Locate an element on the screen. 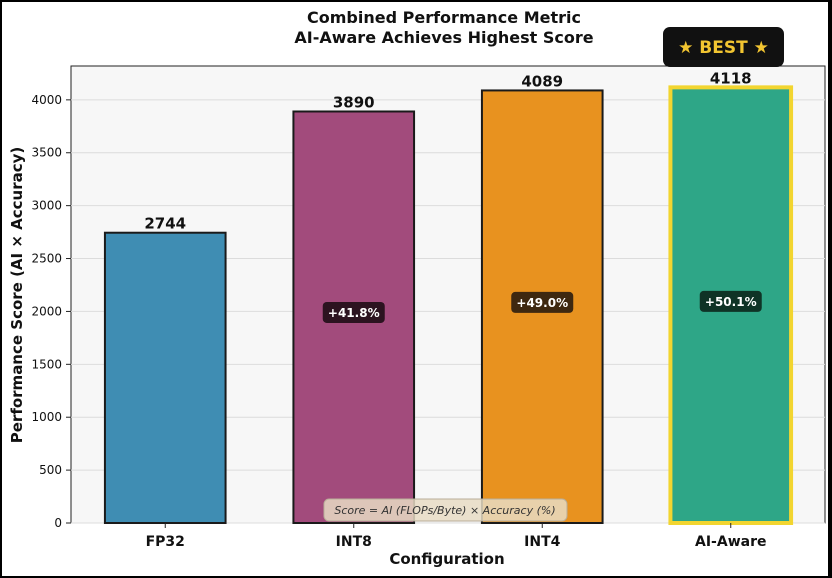 Image resolution: width=832 pixels, height=578 pixels. bar-value-label: 4118 is located at coordinates (731, 78).